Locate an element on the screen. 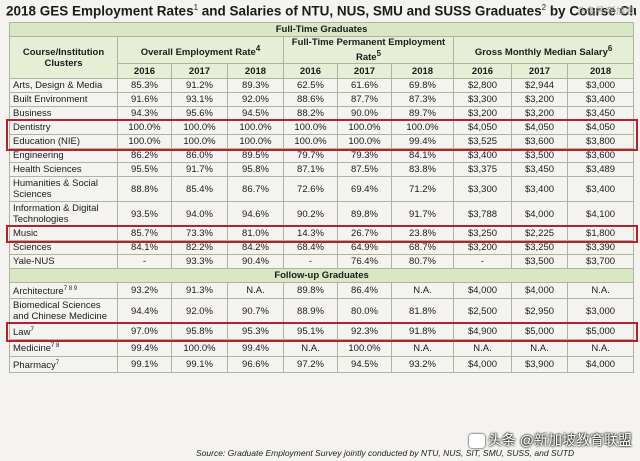  table-cell: 80.7% is located at coordinates (422, 262).